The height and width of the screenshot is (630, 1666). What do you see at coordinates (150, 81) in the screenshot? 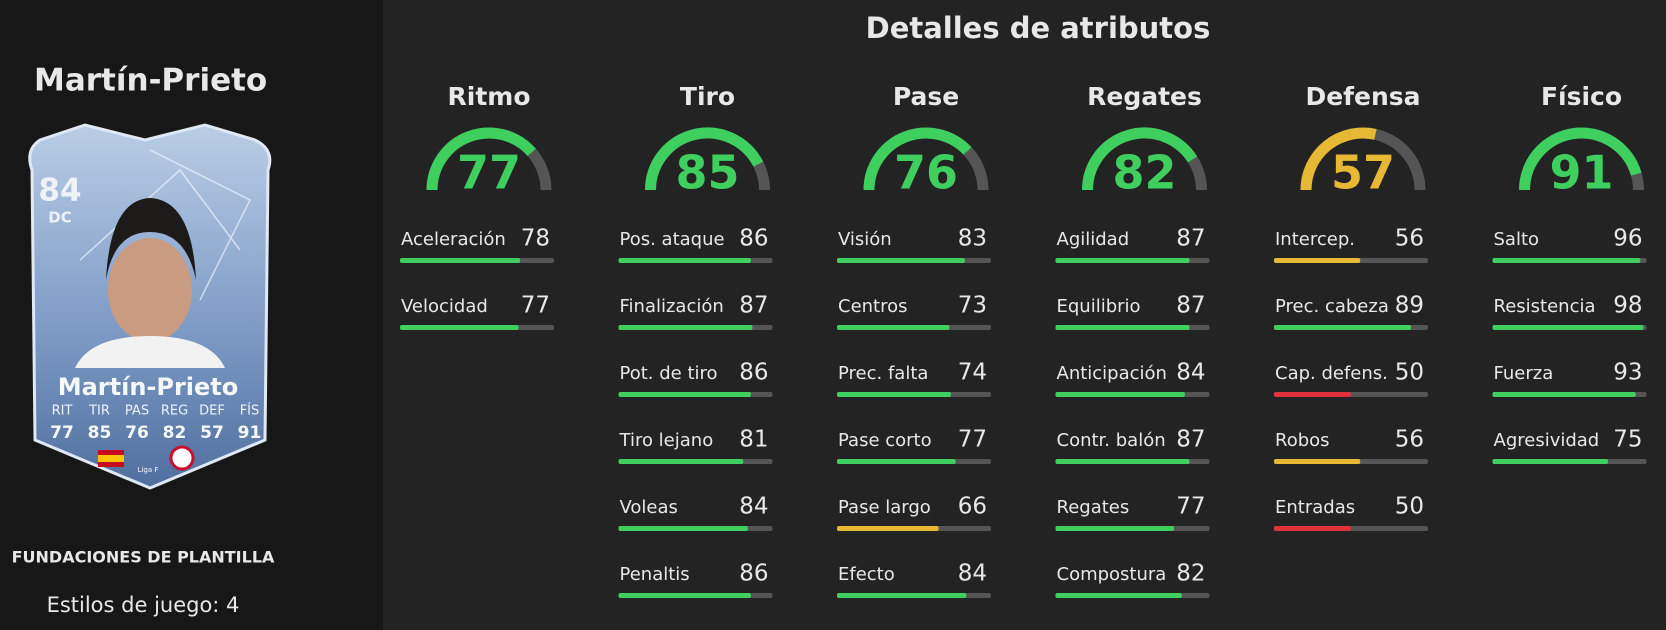
I see `player-name: Martín-Prieto` at bounding box center [150, 81].